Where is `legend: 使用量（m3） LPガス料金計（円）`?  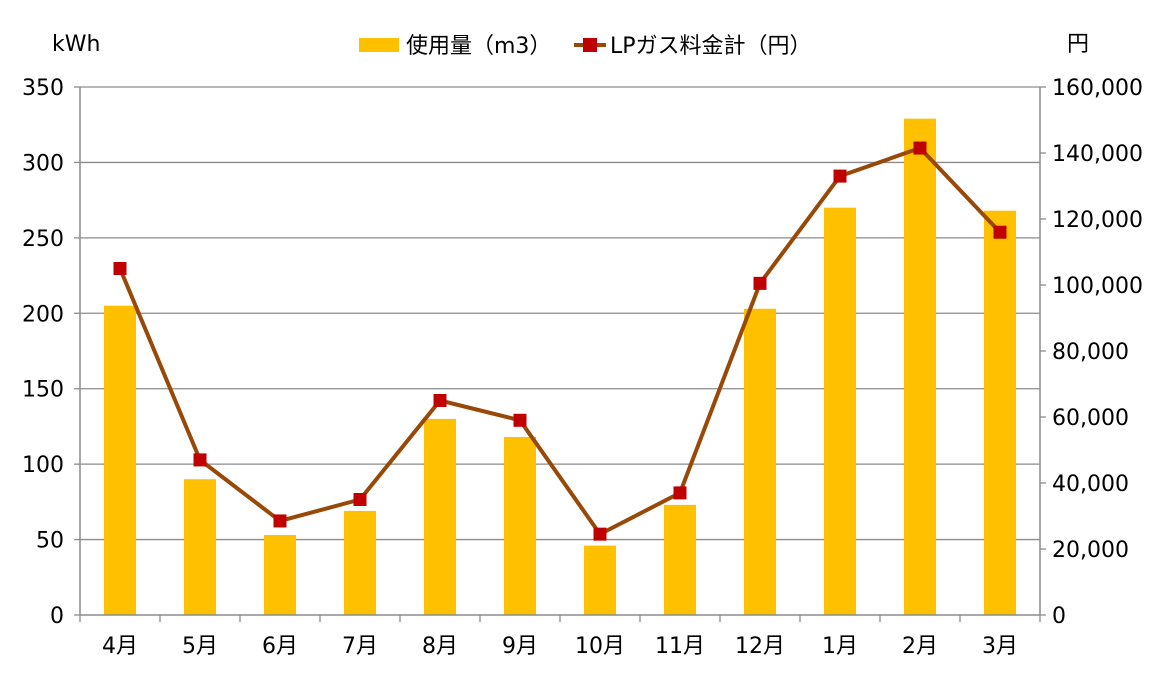 legend: 使用量（m3） LPガス料金計（円） is located at coordinates (585, 46).